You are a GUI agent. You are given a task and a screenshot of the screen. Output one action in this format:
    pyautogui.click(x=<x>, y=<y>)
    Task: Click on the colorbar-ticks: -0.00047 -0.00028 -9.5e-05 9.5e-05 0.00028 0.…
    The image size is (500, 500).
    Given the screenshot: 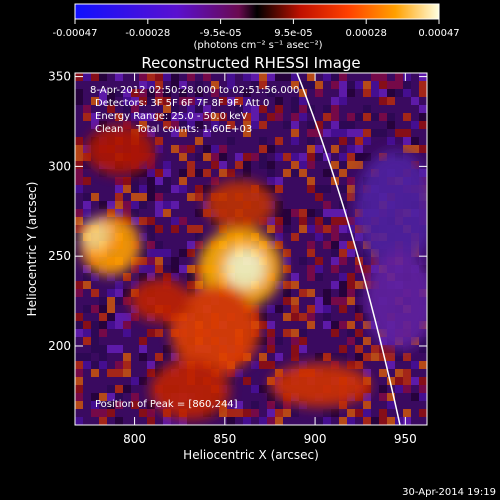 What is the action you would take?
    pyautogui.click(x=256, y=29)
    